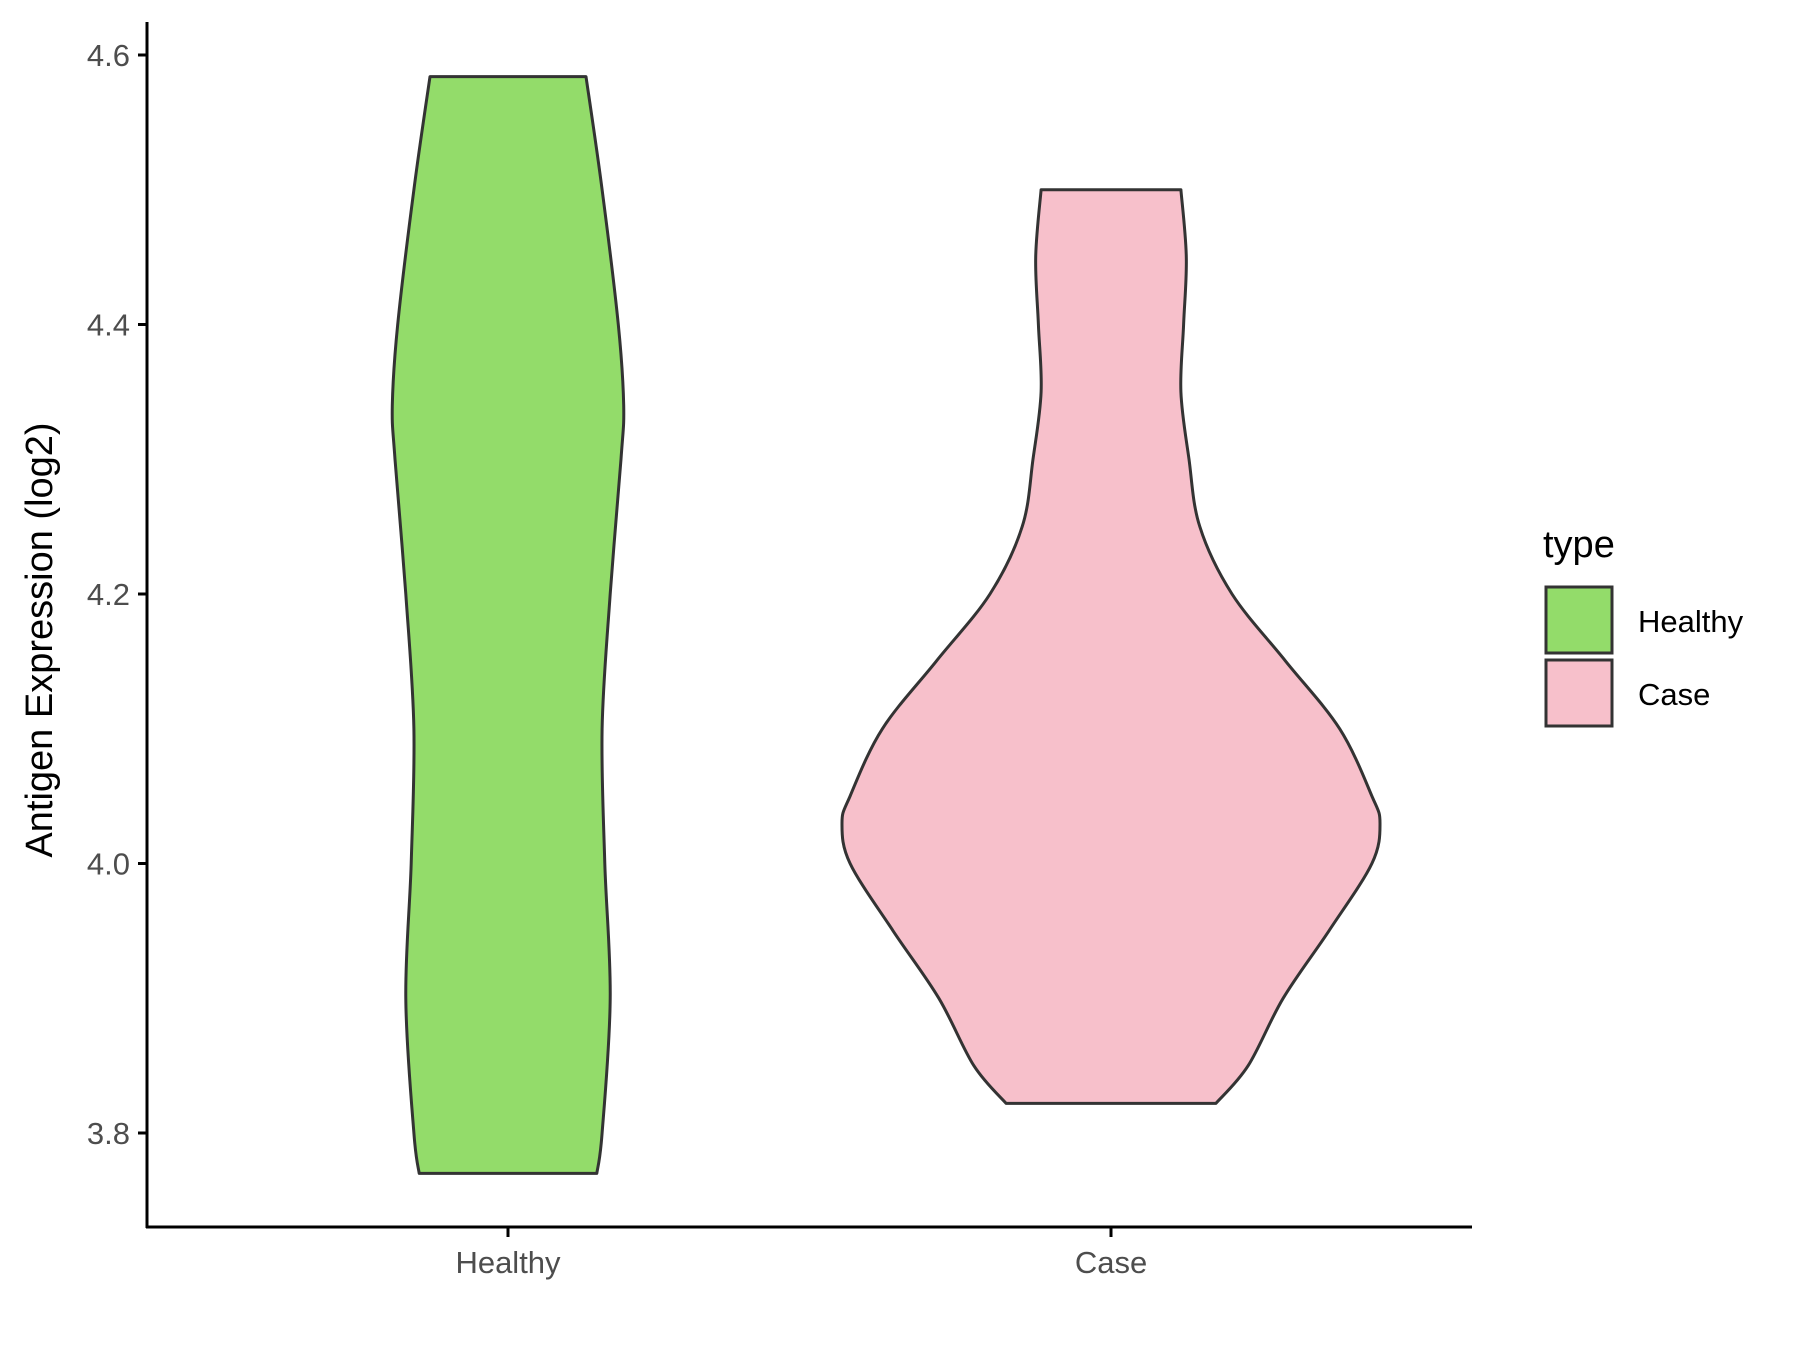 This screenshot has height=1350, width=1800. I want to click on y-tick-label: 4.4, so click(108, 325).